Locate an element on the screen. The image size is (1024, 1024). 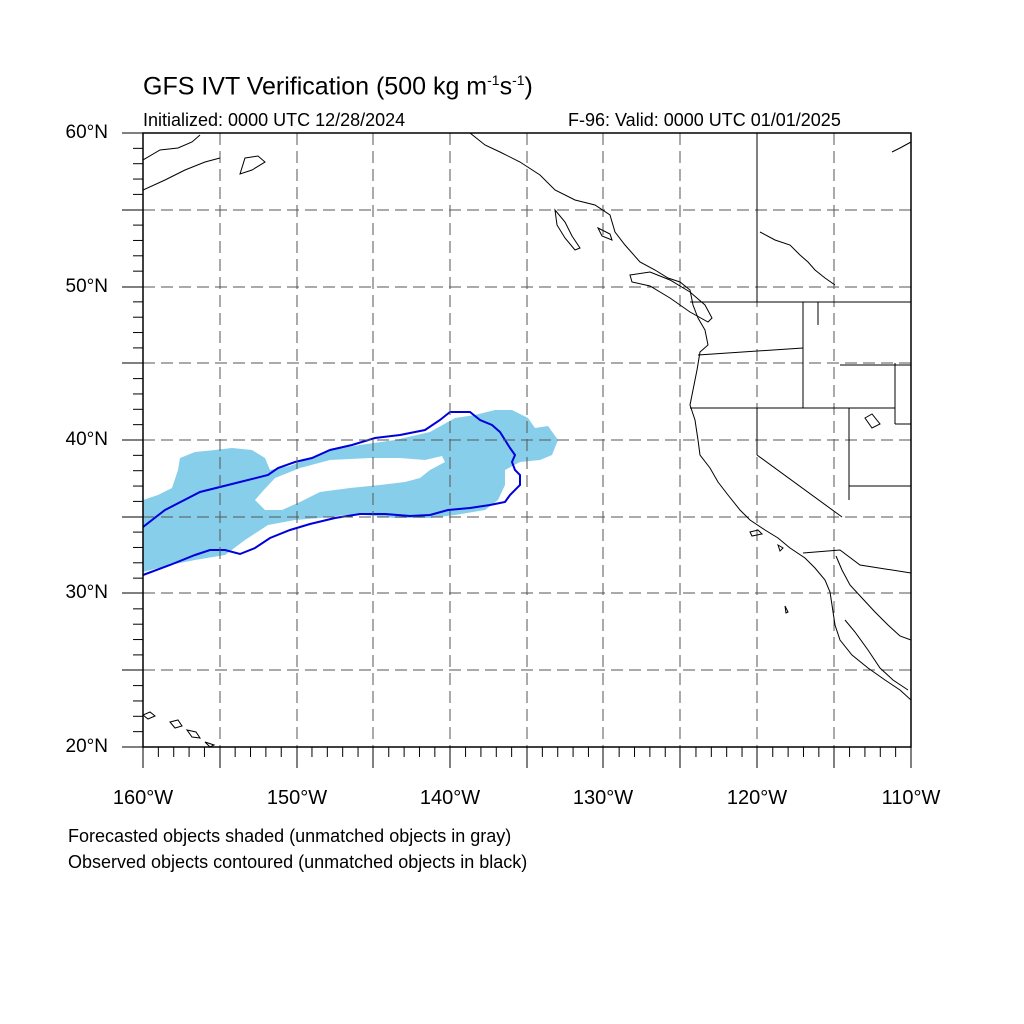
lat-label-60n: 60°N is located at coordinates (86, 132).